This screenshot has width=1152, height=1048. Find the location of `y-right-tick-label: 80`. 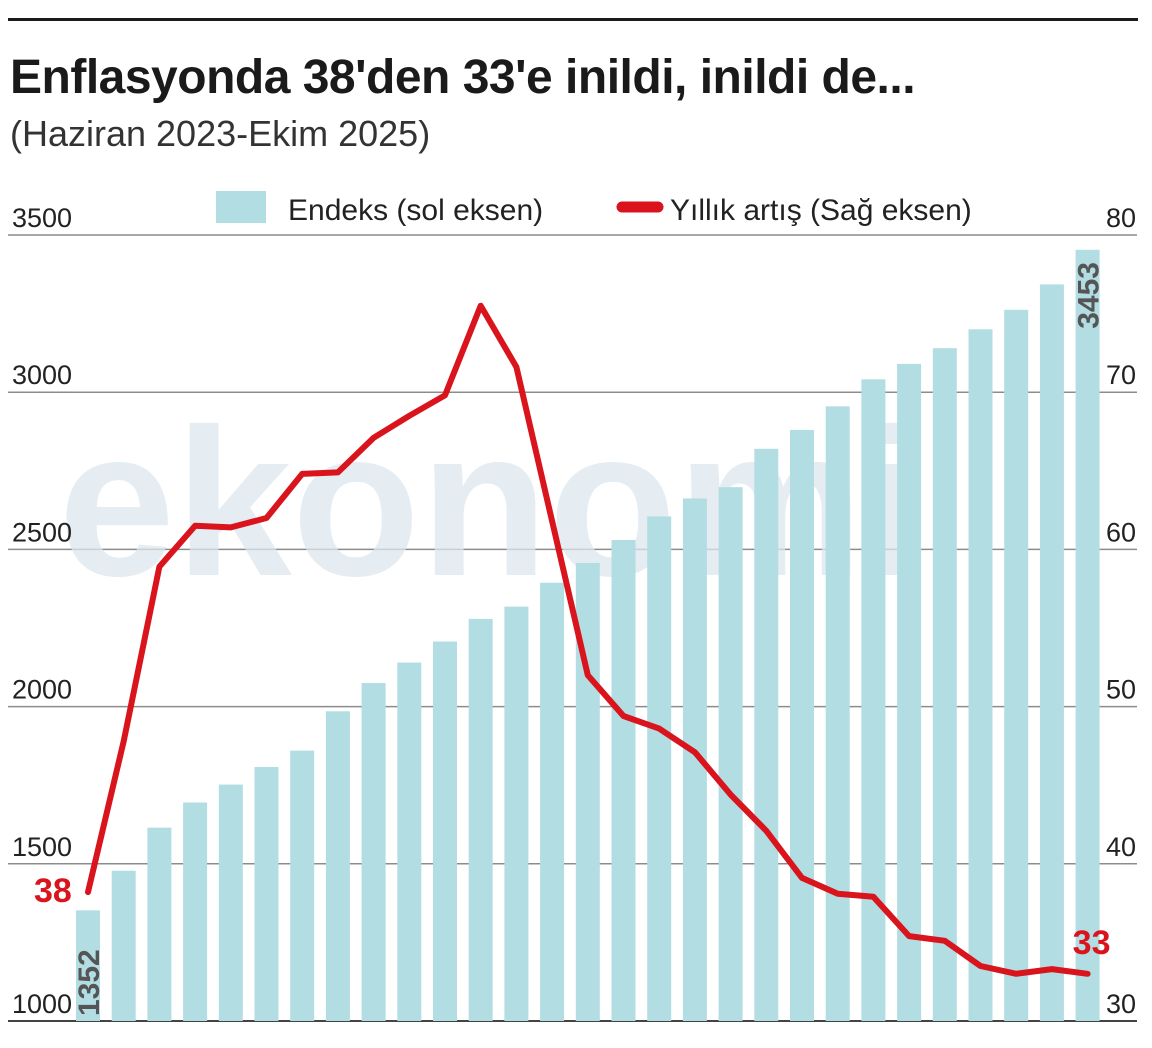

y-right-tick-label: 80 is located at coordinates (1121, 218).